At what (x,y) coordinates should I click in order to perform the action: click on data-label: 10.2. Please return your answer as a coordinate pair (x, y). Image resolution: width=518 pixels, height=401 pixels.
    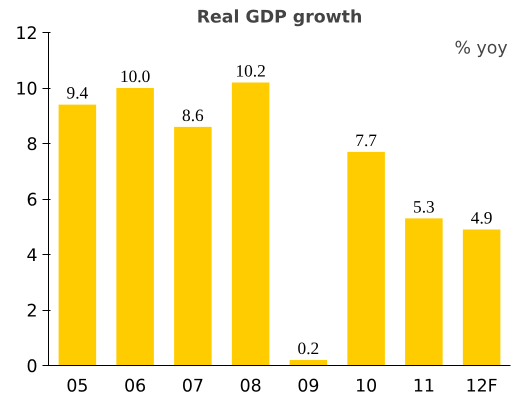
    Looking at the image, I should click on (250, 70).